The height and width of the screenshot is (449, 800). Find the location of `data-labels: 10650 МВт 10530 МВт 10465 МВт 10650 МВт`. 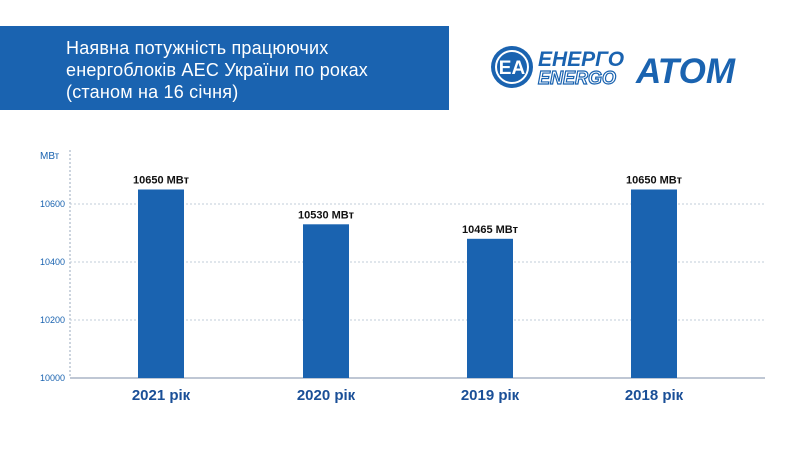

data-labels: 10650 МВт 10530 МВт 10465 МВт 10650 МВт is located at coordinates (408, 205).